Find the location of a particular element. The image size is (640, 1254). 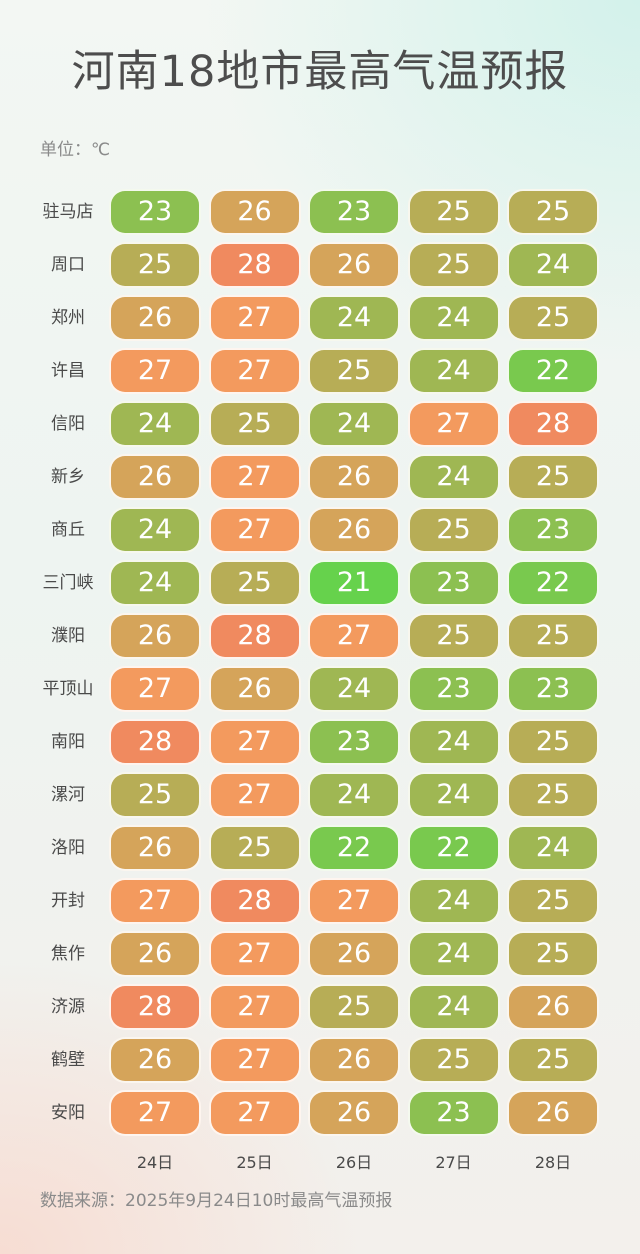

temperature-cell: 21 is located at coordinates (354, 583).